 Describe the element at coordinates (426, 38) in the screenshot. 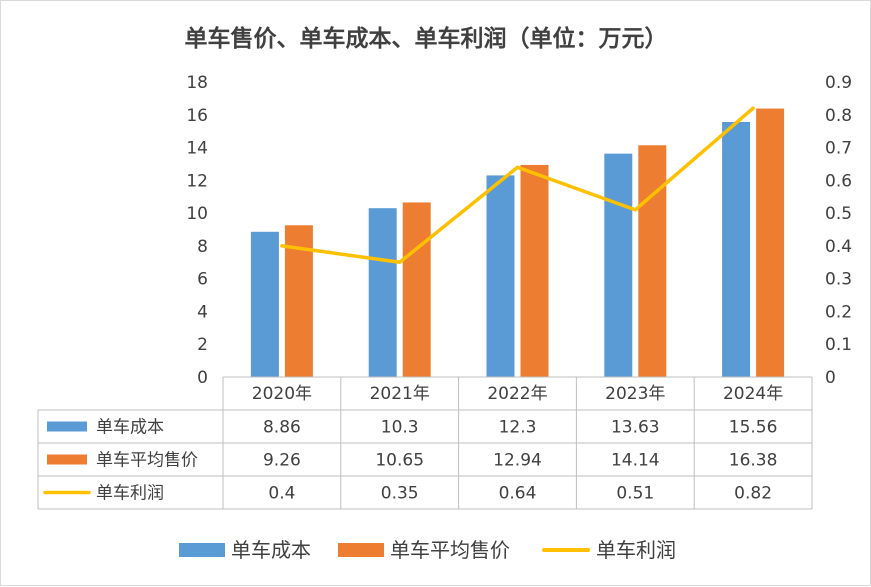

I see `chart-title: 单车售价、单车成本、单车利润（单位：万元）` at that location.